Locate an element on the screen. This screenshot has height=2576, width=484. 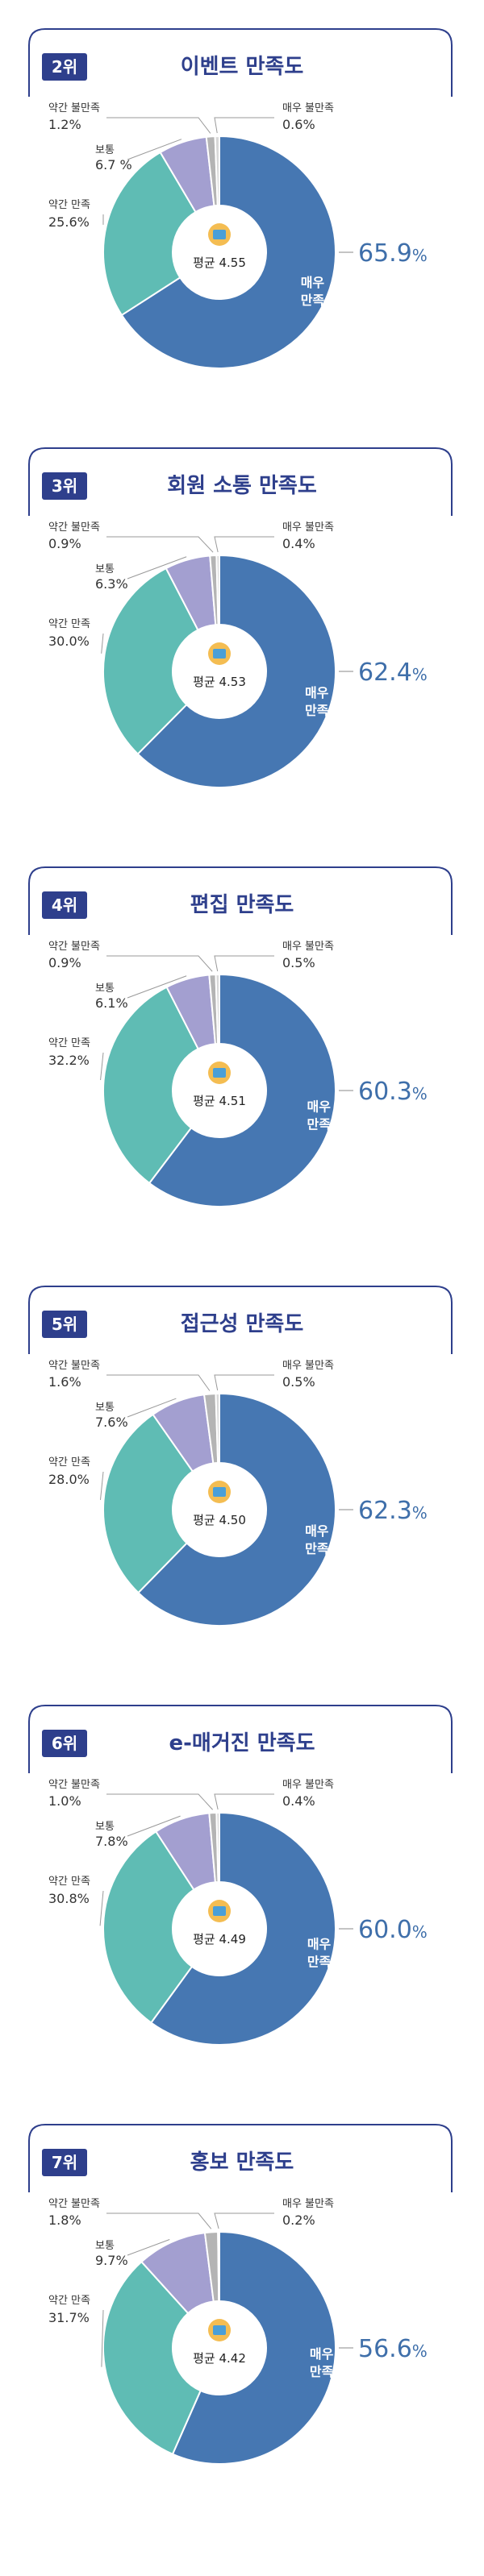
average-label: 평균 4.51 is located at coordinates (219, 1101).